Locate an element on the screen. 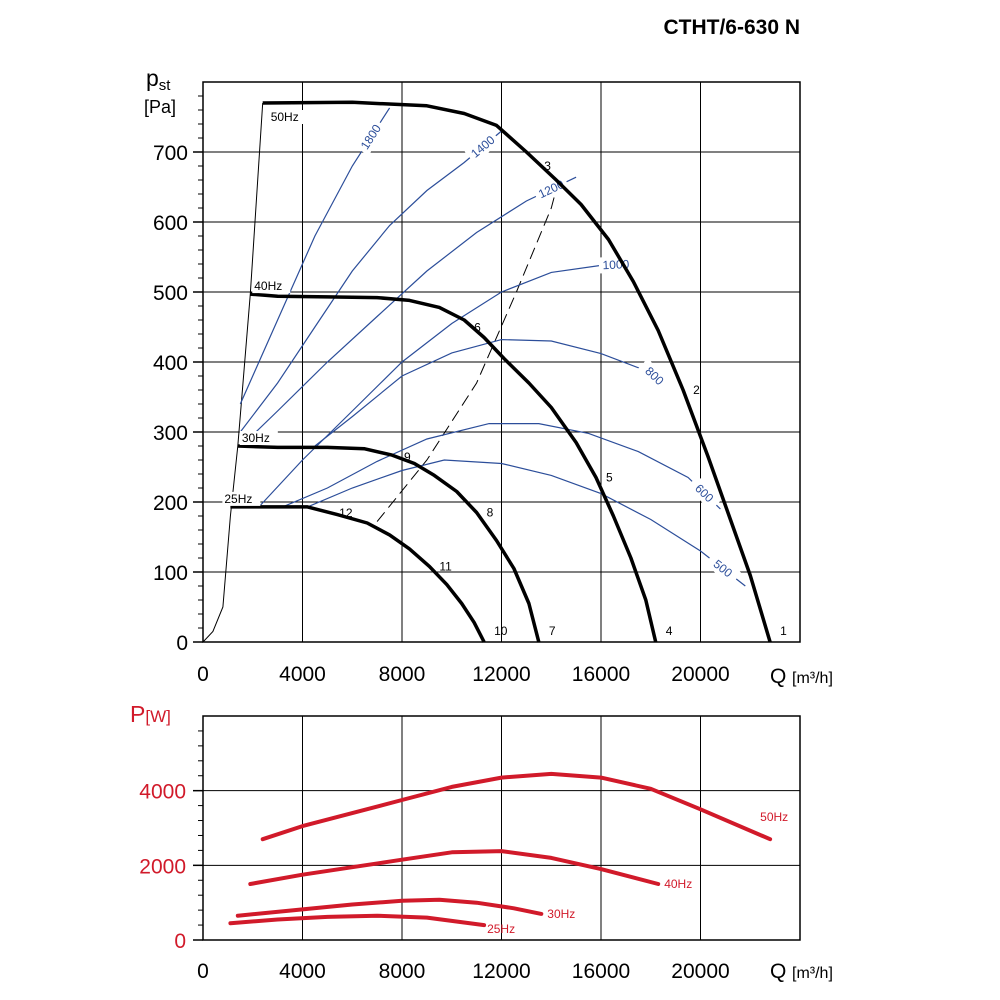 The image size is (1000, 1000). series-label: 50Hz is located at coordinates (285, 117).